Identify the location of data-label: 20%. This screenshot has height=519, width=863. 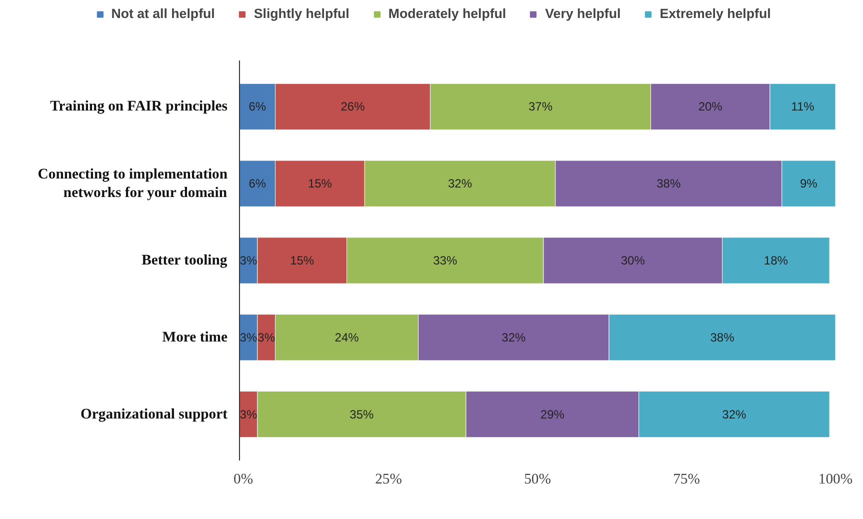
(710, 107).